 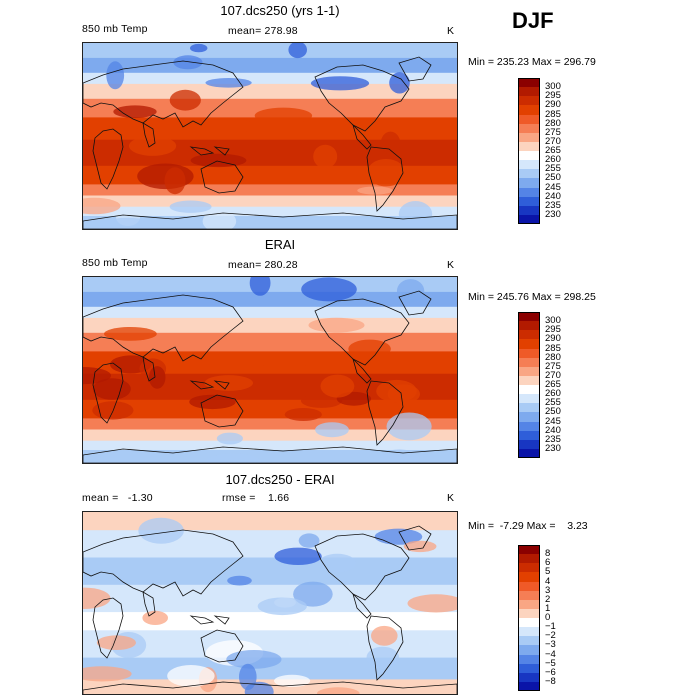 I want to click on panel-3-rmse-label: rmse = 1.66, so click(x=256, y=498).